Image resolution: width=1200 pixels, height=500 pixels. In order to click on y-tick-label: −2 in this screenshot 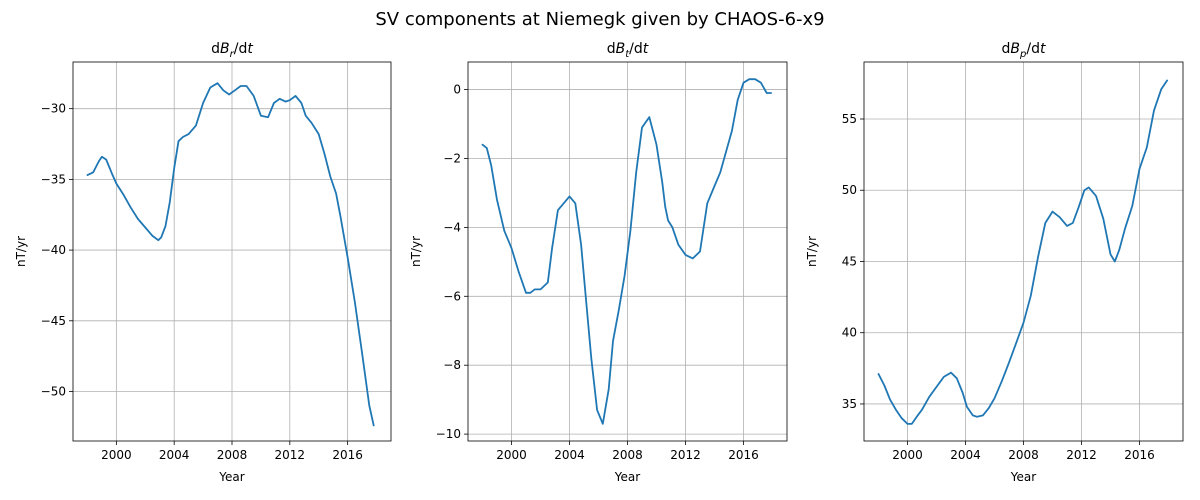, I will do `click(452, 158)`.